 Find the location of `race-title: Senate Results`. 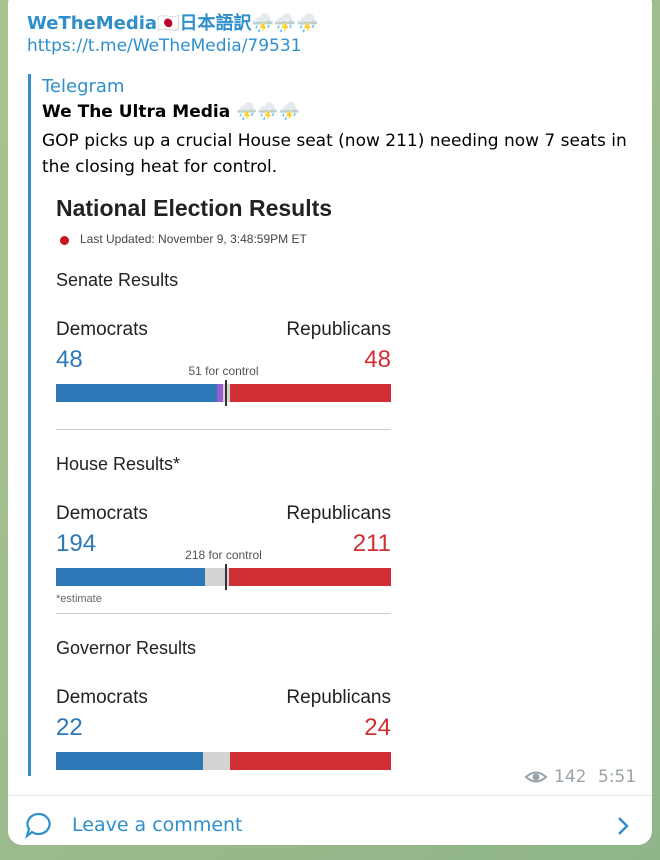

race-title: Senate Results is located at coordinates (117, 280).